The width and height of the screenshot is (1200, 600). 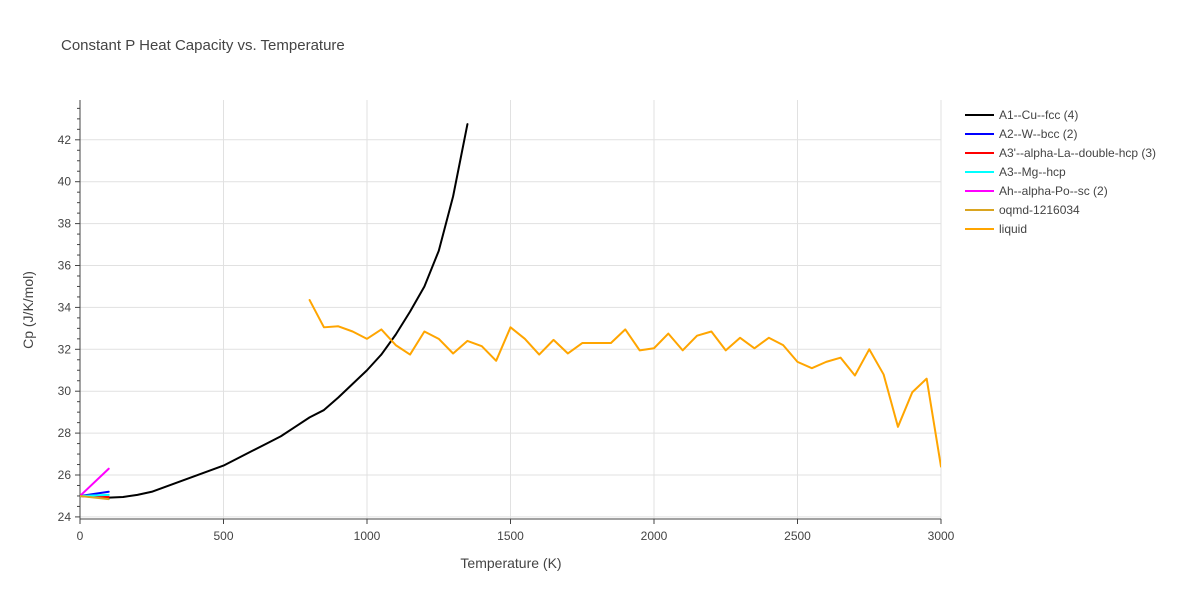 What do you see at coordinates (510, 536) in the screenshot?
I see `x-tick-label: 1500` at bounding box center [510, 536].